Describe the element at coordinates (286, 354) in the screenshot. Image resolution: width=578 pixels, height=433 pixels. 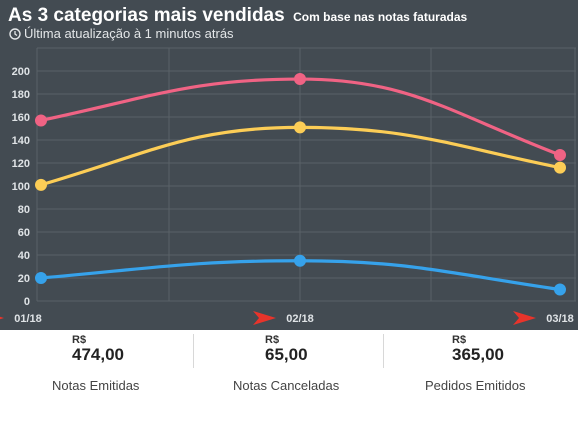
I see `stat-value: 65,00` at that location.